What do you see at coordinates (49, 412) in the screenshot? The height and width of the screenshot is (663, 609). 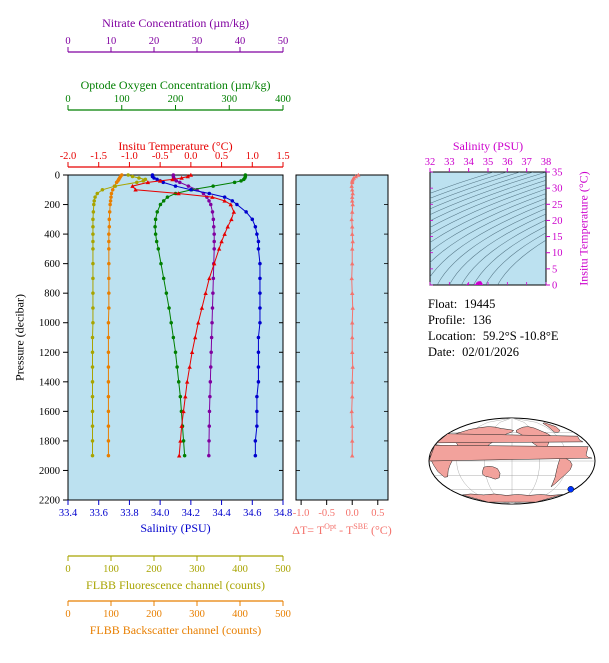 I see `svg-text: 1600` at bounding box center [49, 412].